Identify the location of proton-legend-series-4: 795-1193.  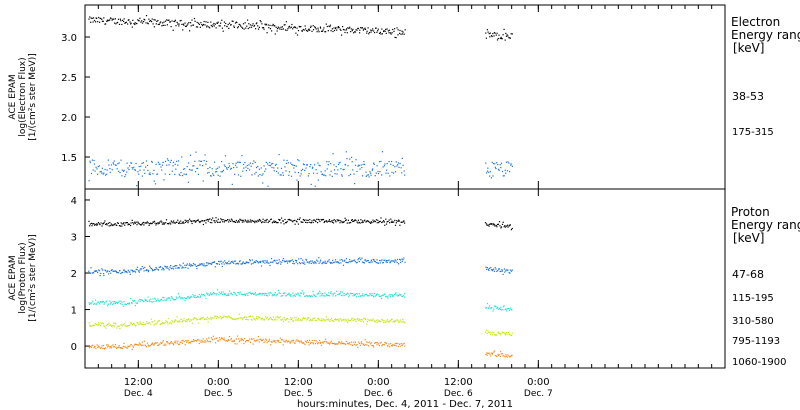
(756, 341).